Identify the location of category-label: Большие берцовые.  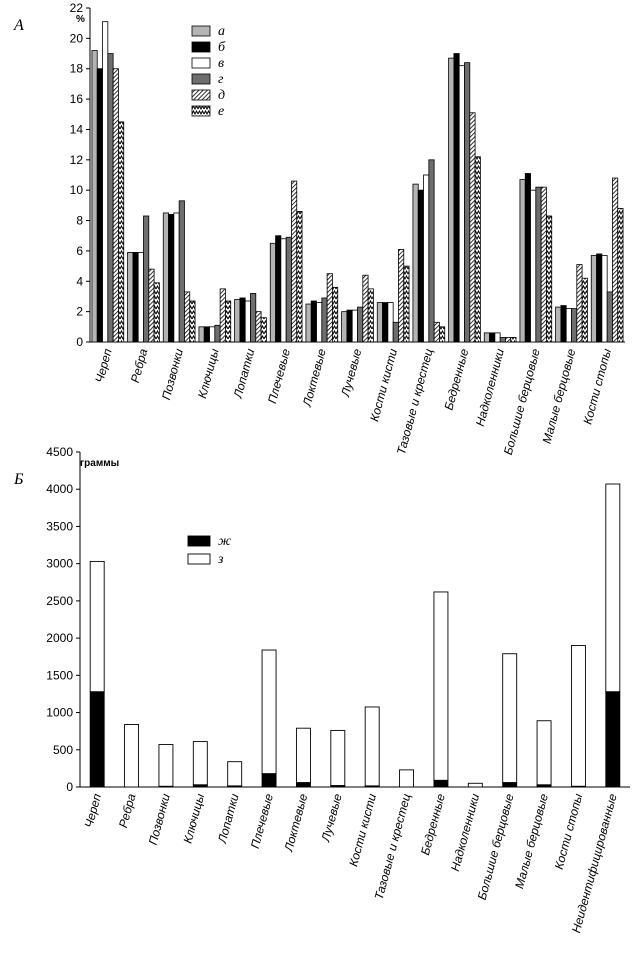
(522, 402).